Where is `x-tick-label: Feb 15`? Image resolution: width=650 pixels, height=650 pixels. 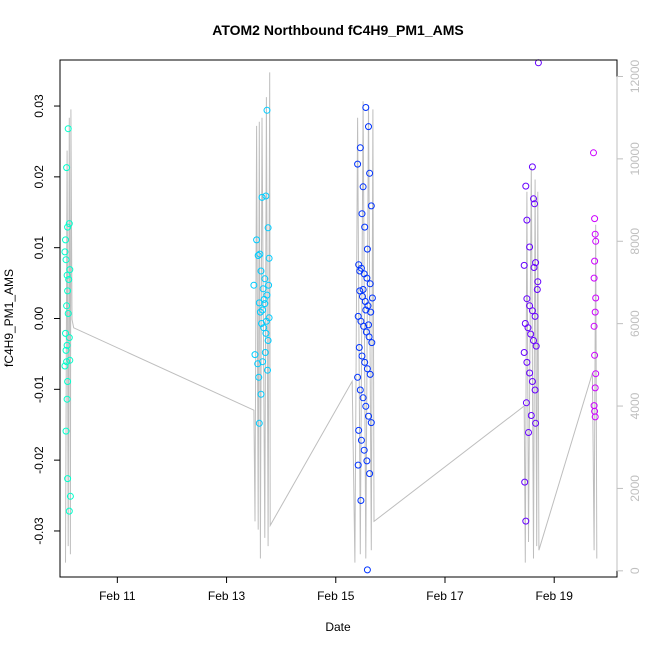 x-tick-label: Feb 15 is located at coordinates (336, 596).